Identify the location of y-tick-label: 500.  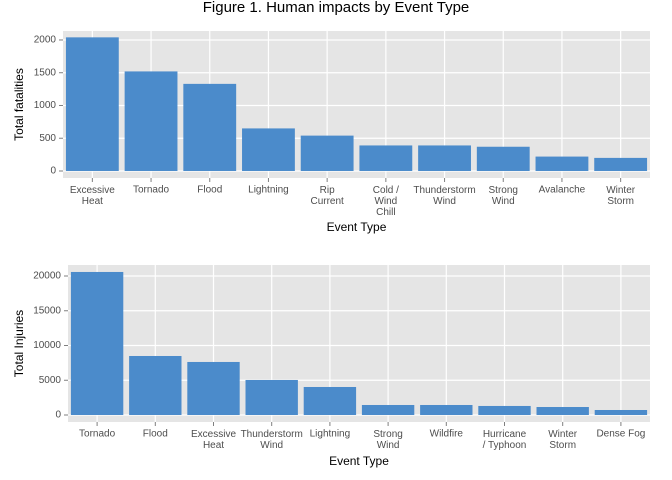
(47, 138).